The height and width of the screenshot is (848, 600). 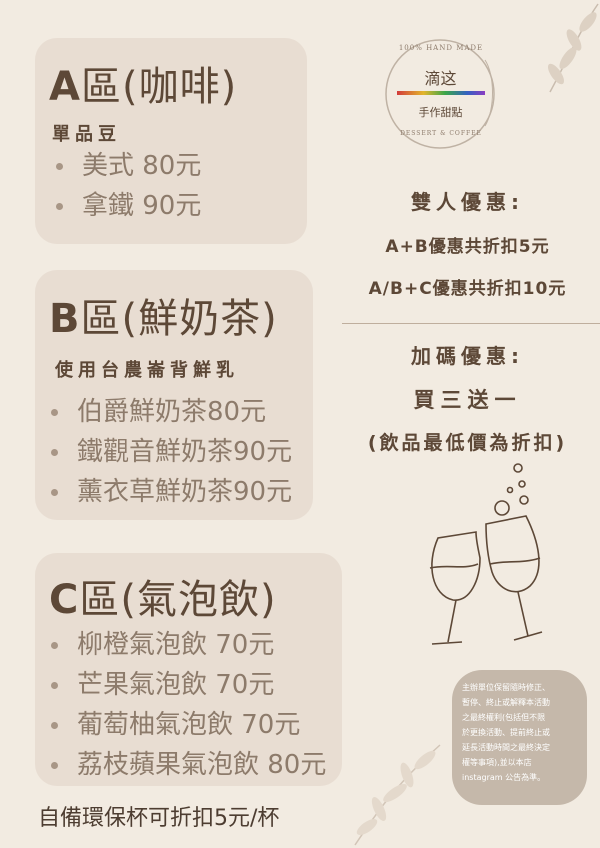 I want to click on brand-logo: 100% HAND MADE 滴这 手作甜點 DESSERT & COFFEE, so click(x=440, y=95).